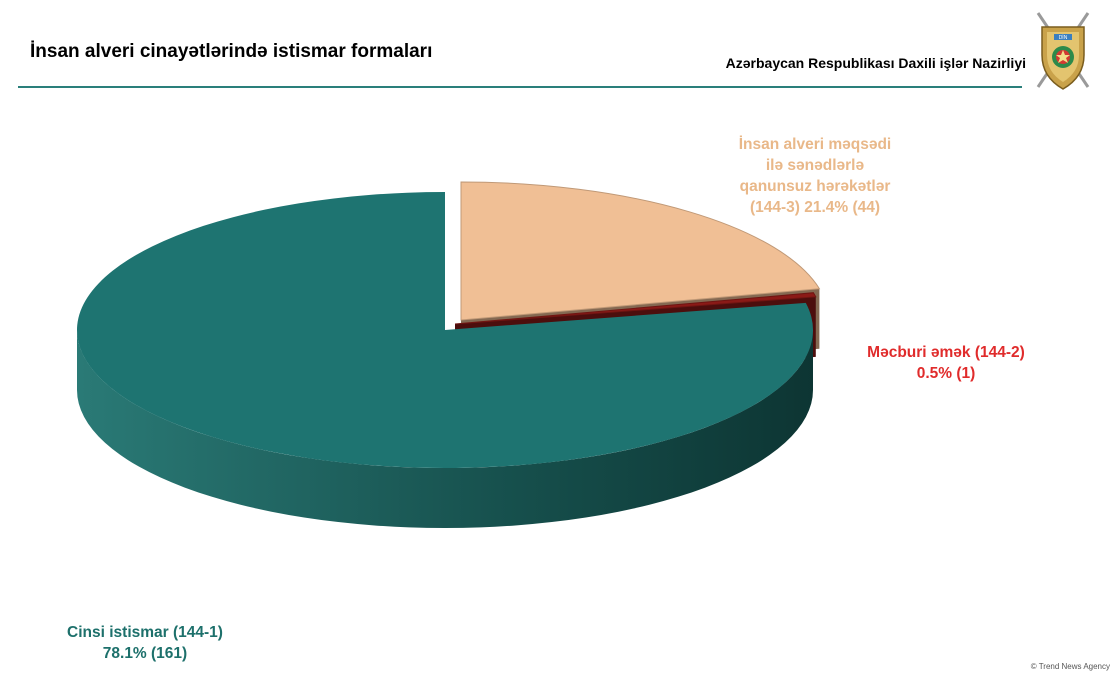  What do you see at coordinates (1063, 51) in the screenshot?
I see `police-shield-emblem-icon: DİN` at bounding box center [1063, 51].